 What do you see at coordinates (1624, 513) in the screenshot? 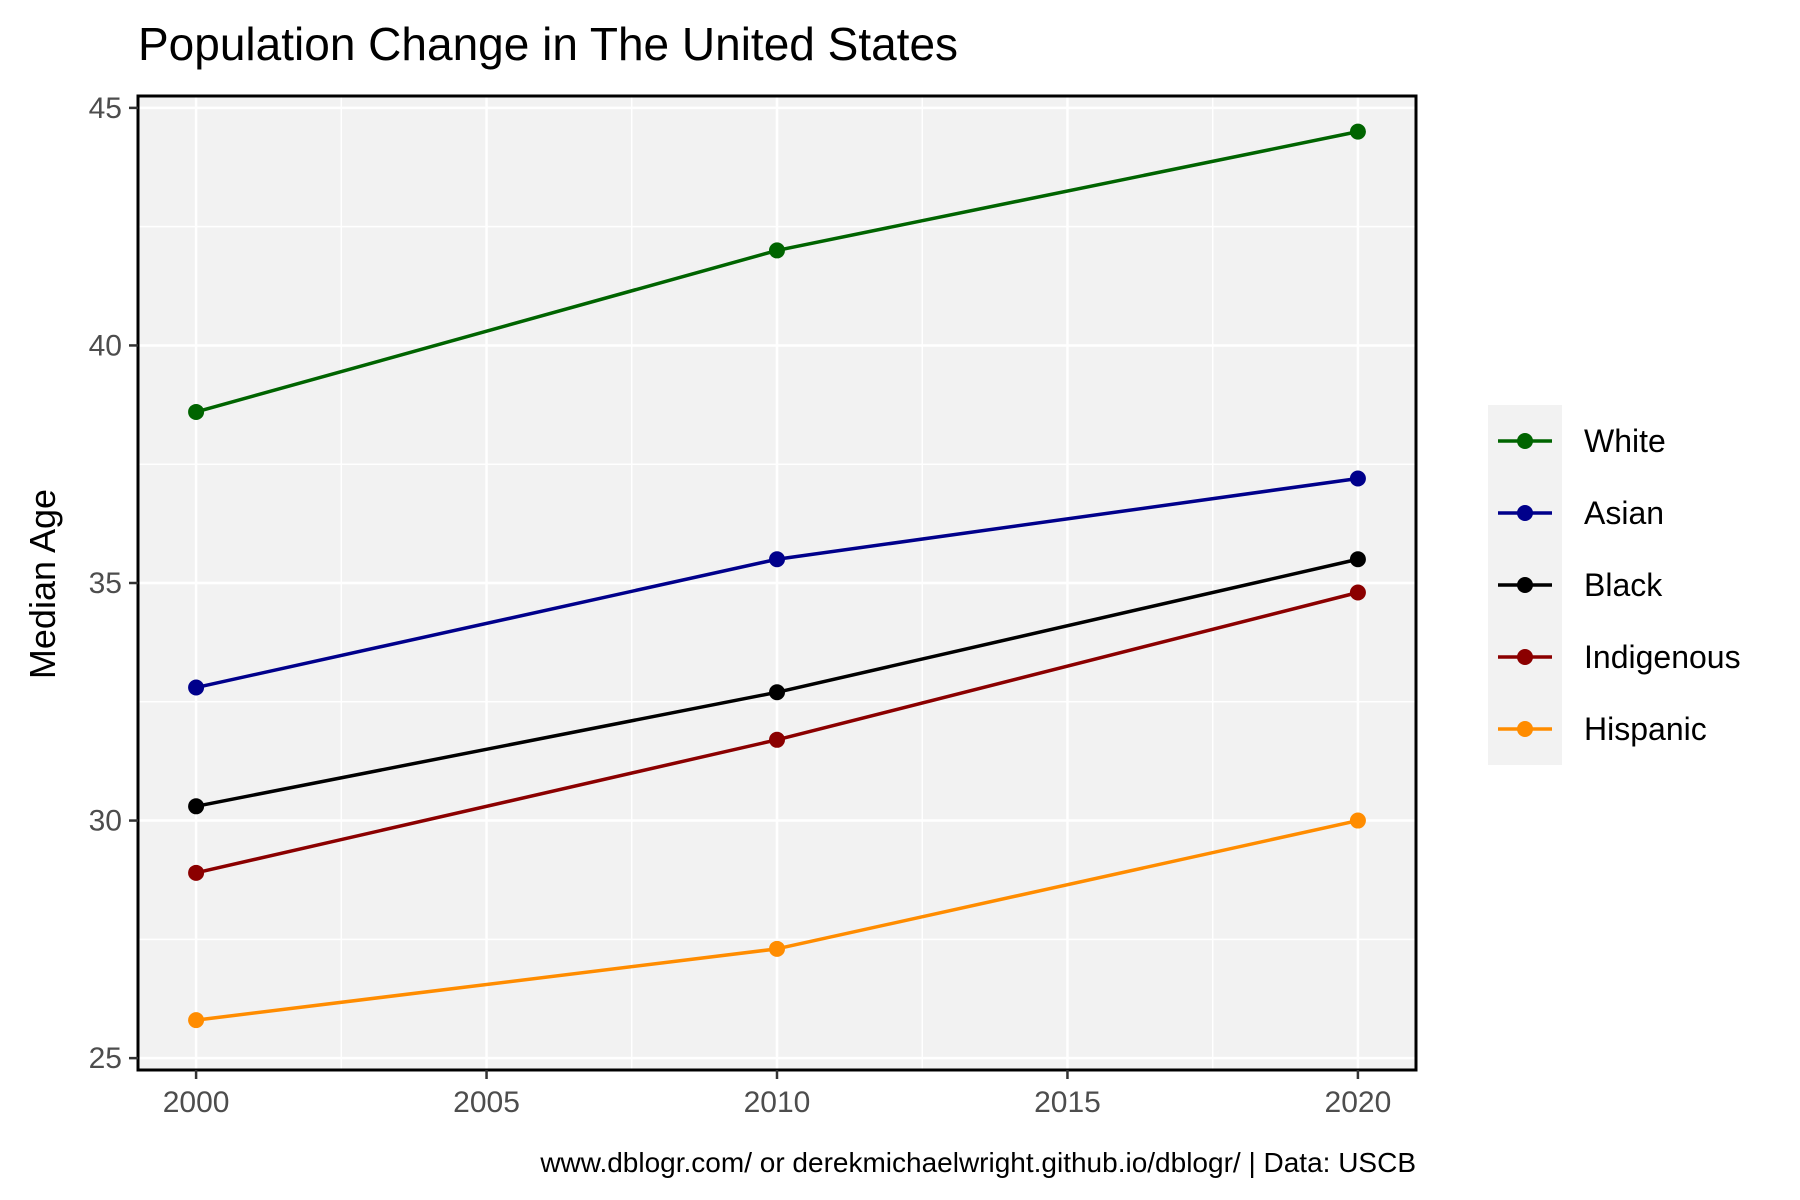
I see `legend-label-asian: Asian` at bounding box center [1624, 513].